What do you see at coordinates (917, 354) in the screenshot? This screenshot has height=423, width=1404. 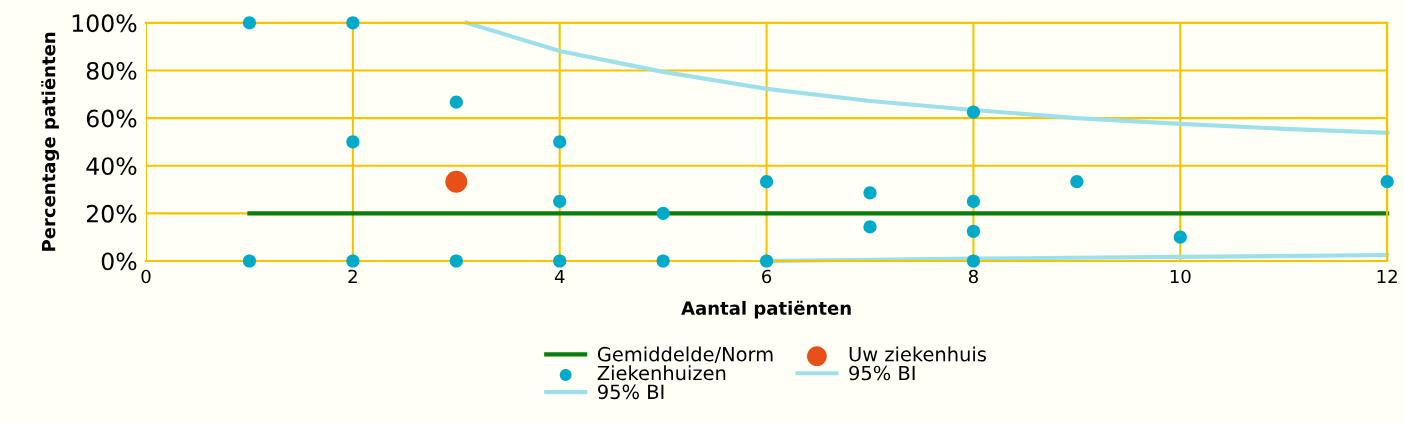 I see `legend-label: Uw ziekenhuis` at bounding box center [917, 354].